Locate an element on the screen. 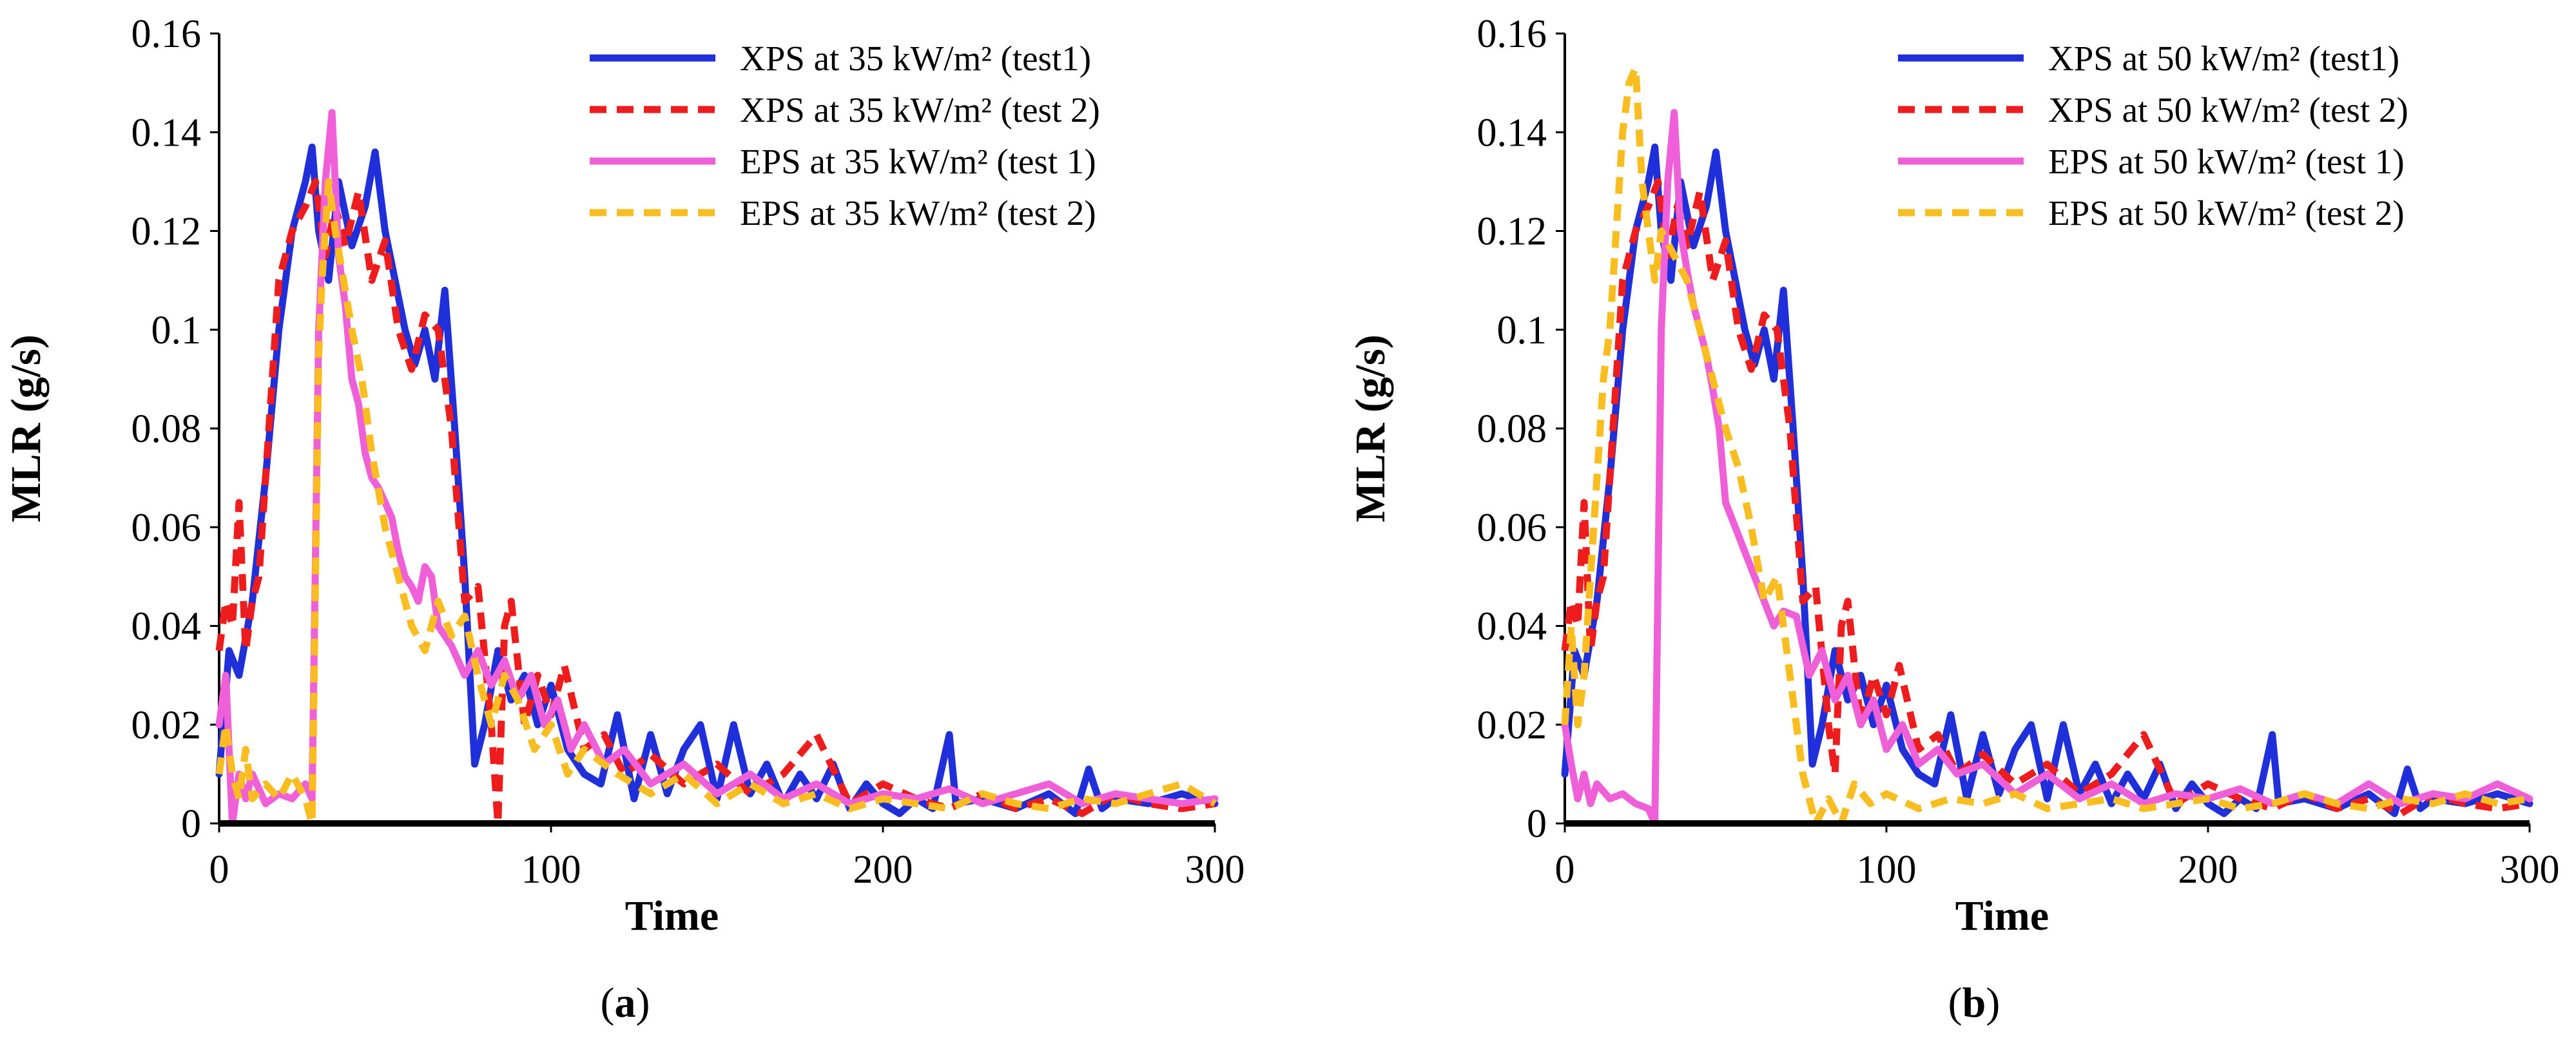  panel-caption: (b) is located at coordinates (1974, 1003).